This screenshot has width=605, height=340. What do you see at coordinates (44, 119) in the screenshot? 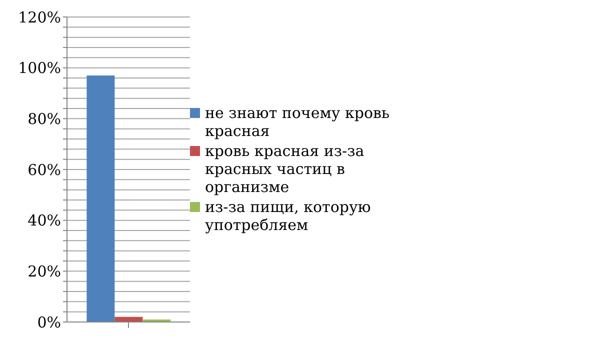
I see `y-tick-label: 80%` at bounding box center [44, 119].